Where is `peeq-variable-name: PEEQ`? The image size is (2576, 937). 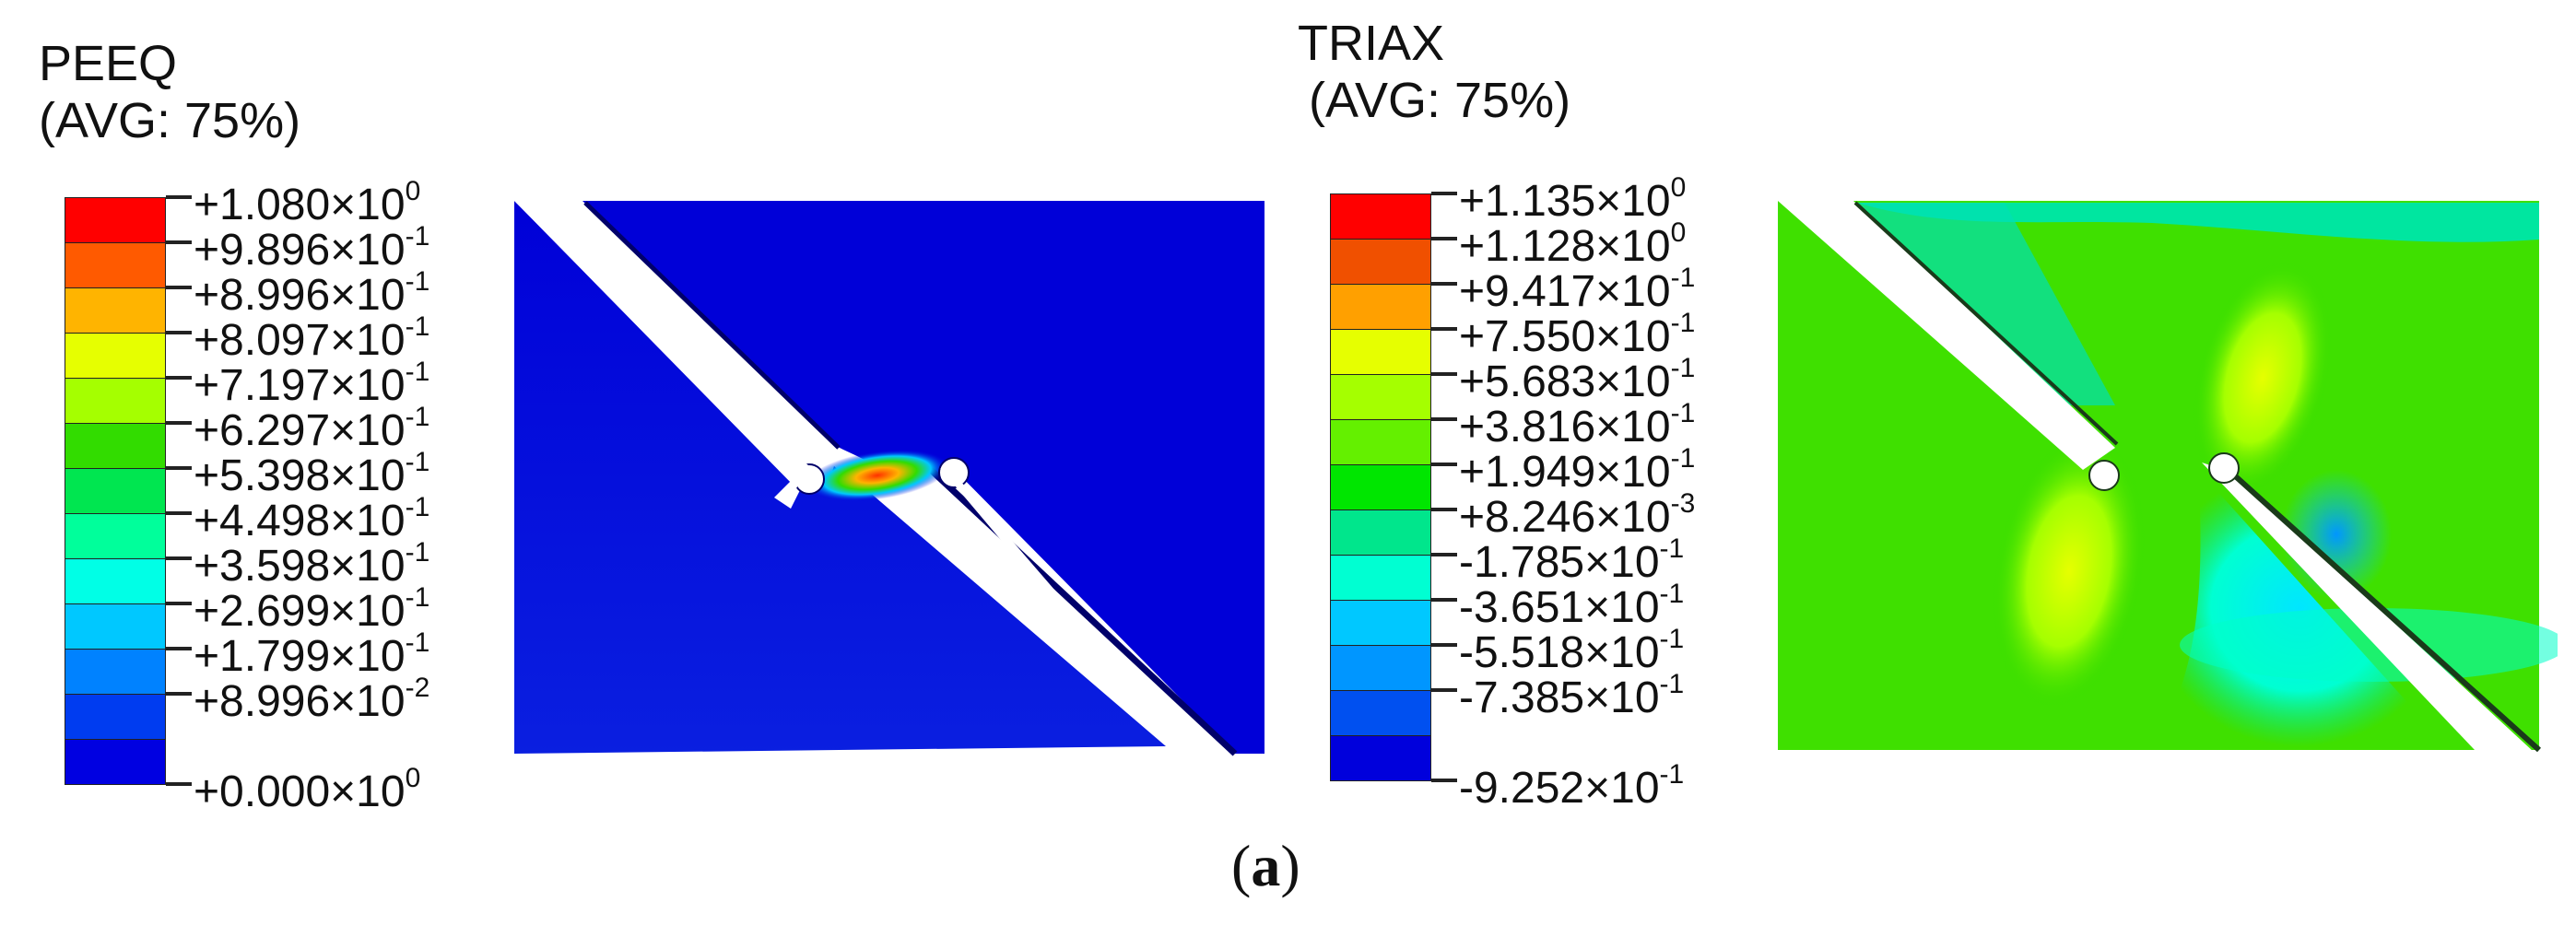
peeq-variable-name: PEEQ is located at coordinates (108, 63).